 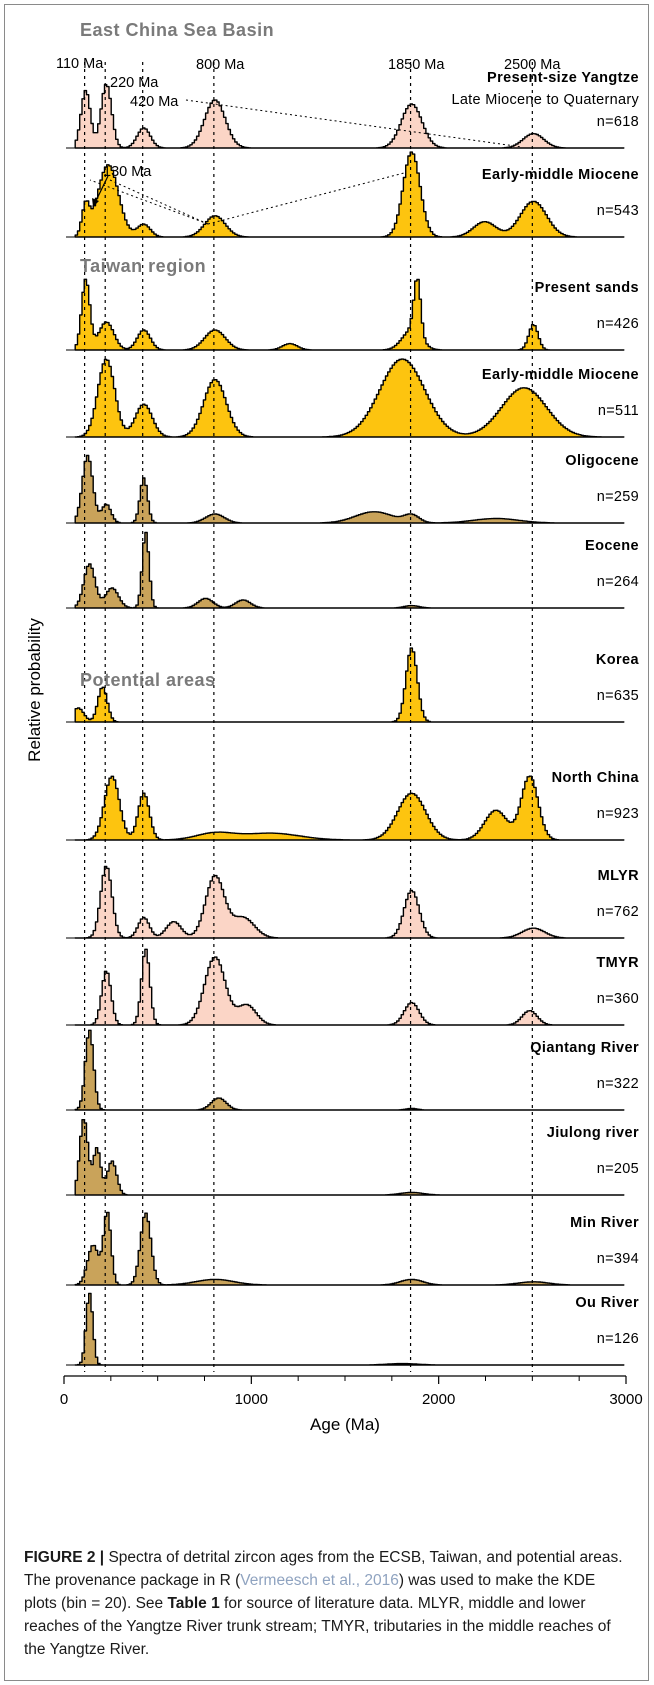 I want to click on peak-annotation-1: 110 Ma, so click(x=80, y=64).